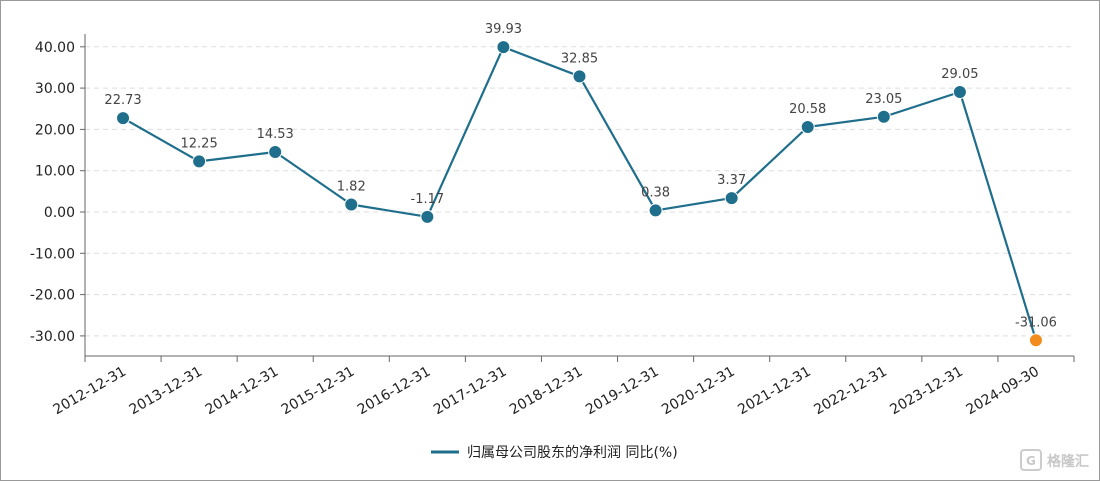 This screenshot has height=484, width=1100. What do you see at coordinates (883, 99) in the screenshot?
I see `data-label: 23.05` at bounding box center [883, 99].